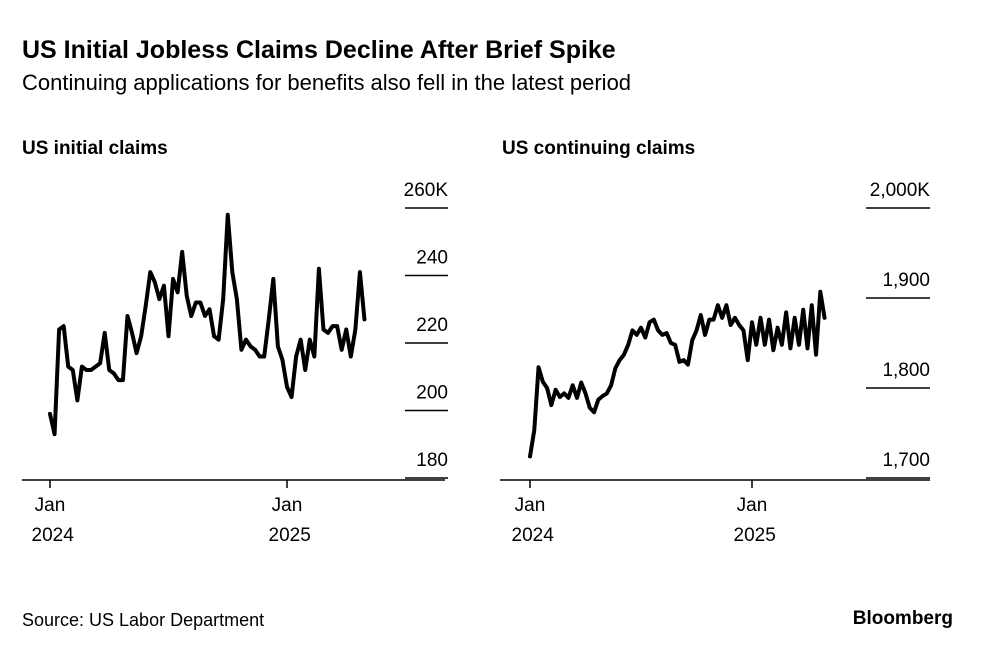  Describe the element at coordinates (95, 148) in the screenshot. I see `chart-title: US initial claims` at that location.